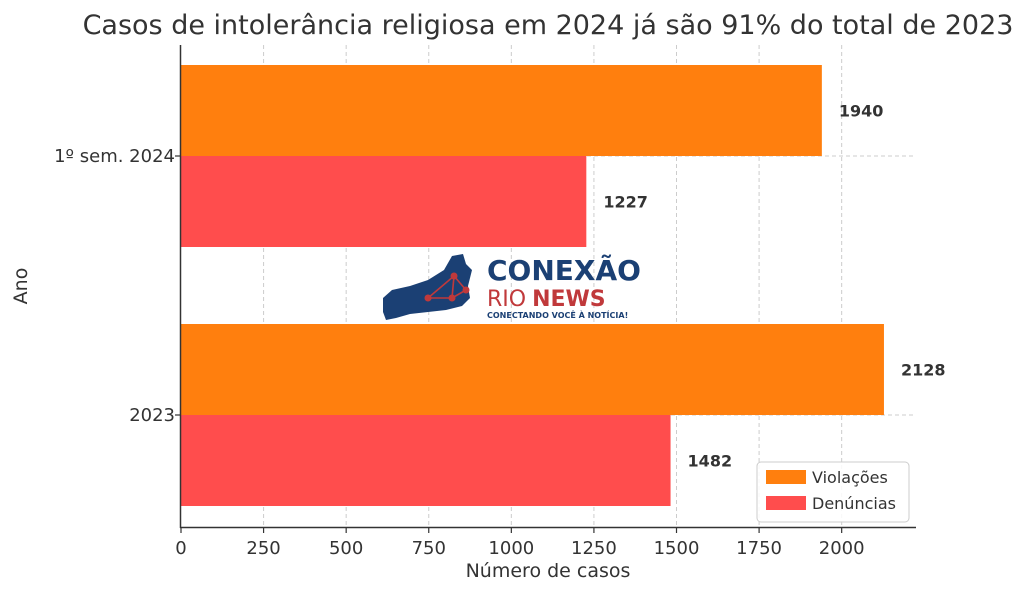 The width and height of the screenshot is (1024, 593). Describe the element at coordinates (564, 270) in the screenshot. I see `logo-brand-line1: CONEXÃO` at that location.